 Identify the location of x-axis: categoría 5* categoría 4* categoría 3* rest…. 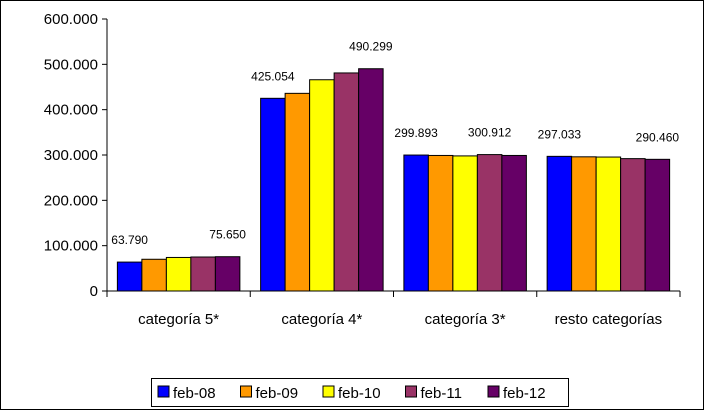
(393, 309).